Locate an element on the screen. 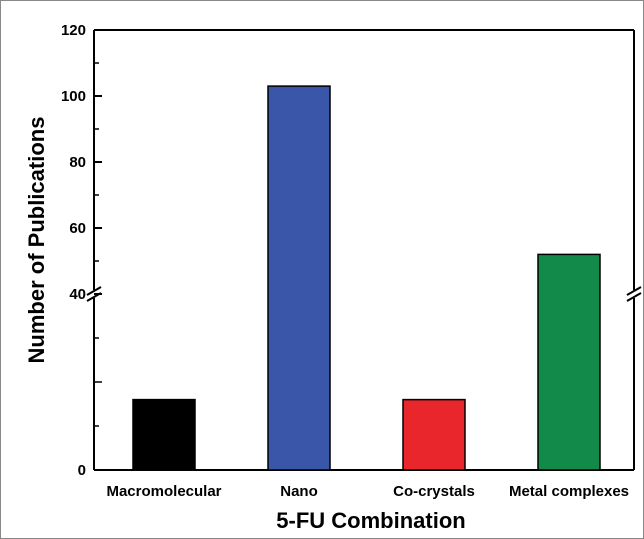  bar-macromolecular is located at coordinates (164, 434).